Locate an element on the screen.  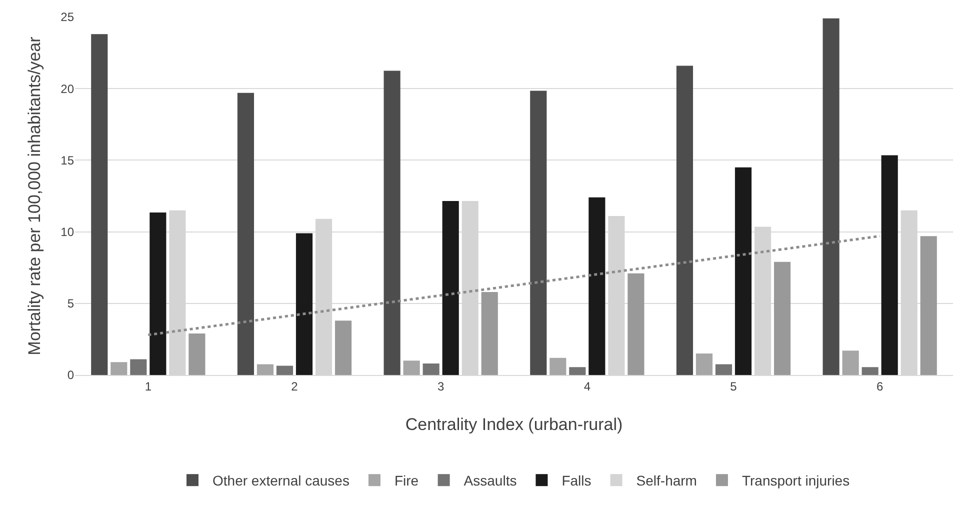
legend-label: Fire is located at coordinates (406, 480).